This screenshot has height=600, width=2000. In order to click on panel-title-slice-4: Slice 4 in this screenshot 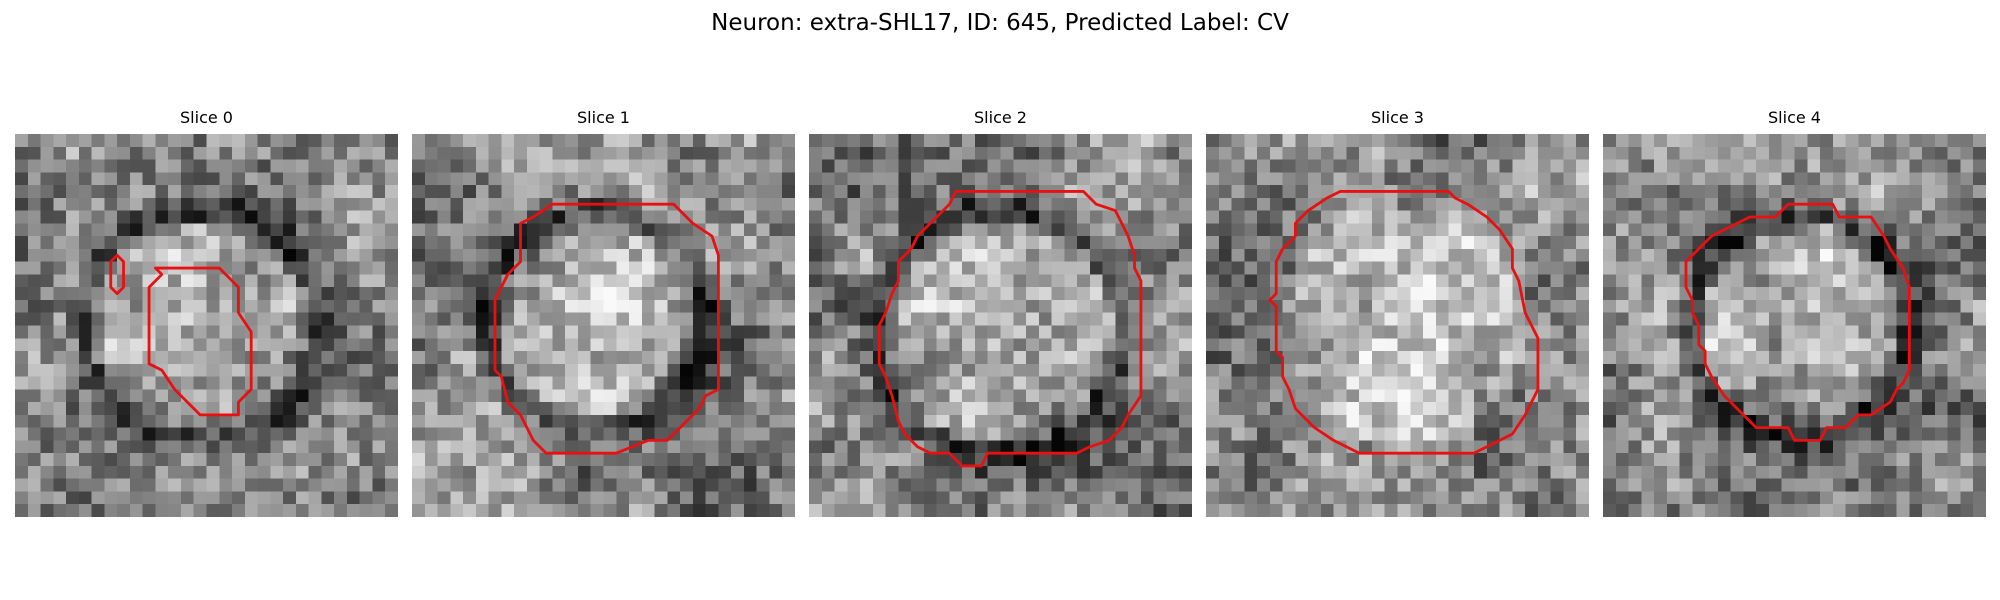, I will do `click(1794, 117)`.